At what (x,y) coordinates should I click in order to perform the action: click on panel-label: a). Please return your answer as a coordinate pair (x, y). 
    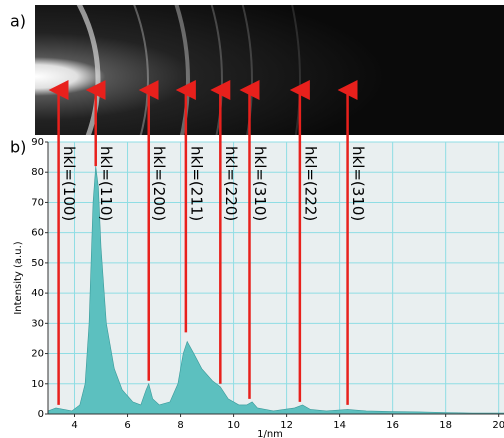
    Looking at the image, I should click on (18, 21).